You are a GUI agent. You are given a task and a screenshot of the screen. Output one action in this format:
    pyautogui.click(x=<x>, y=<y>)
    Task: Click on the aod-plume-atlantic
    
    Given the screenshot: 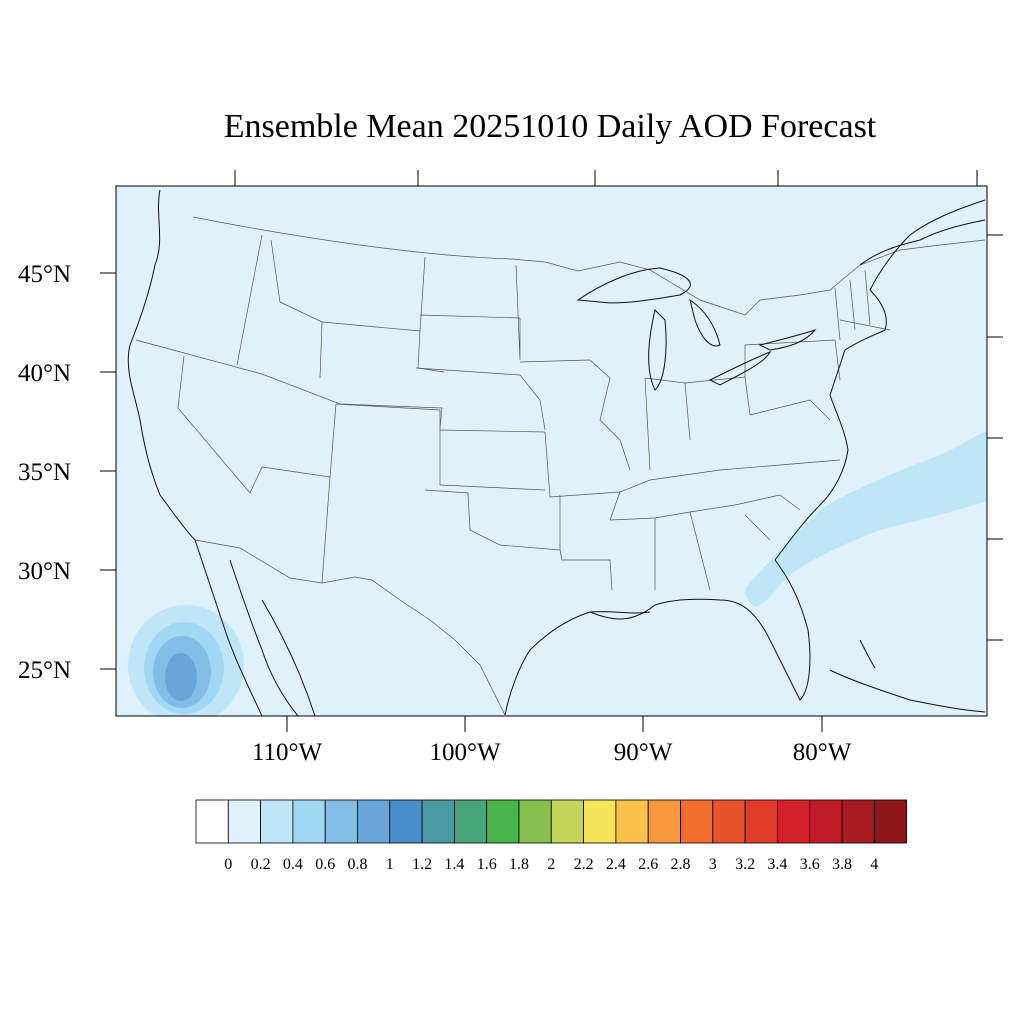 What is the action you would take?
    pyautogui.click(x=866, y=518)
    